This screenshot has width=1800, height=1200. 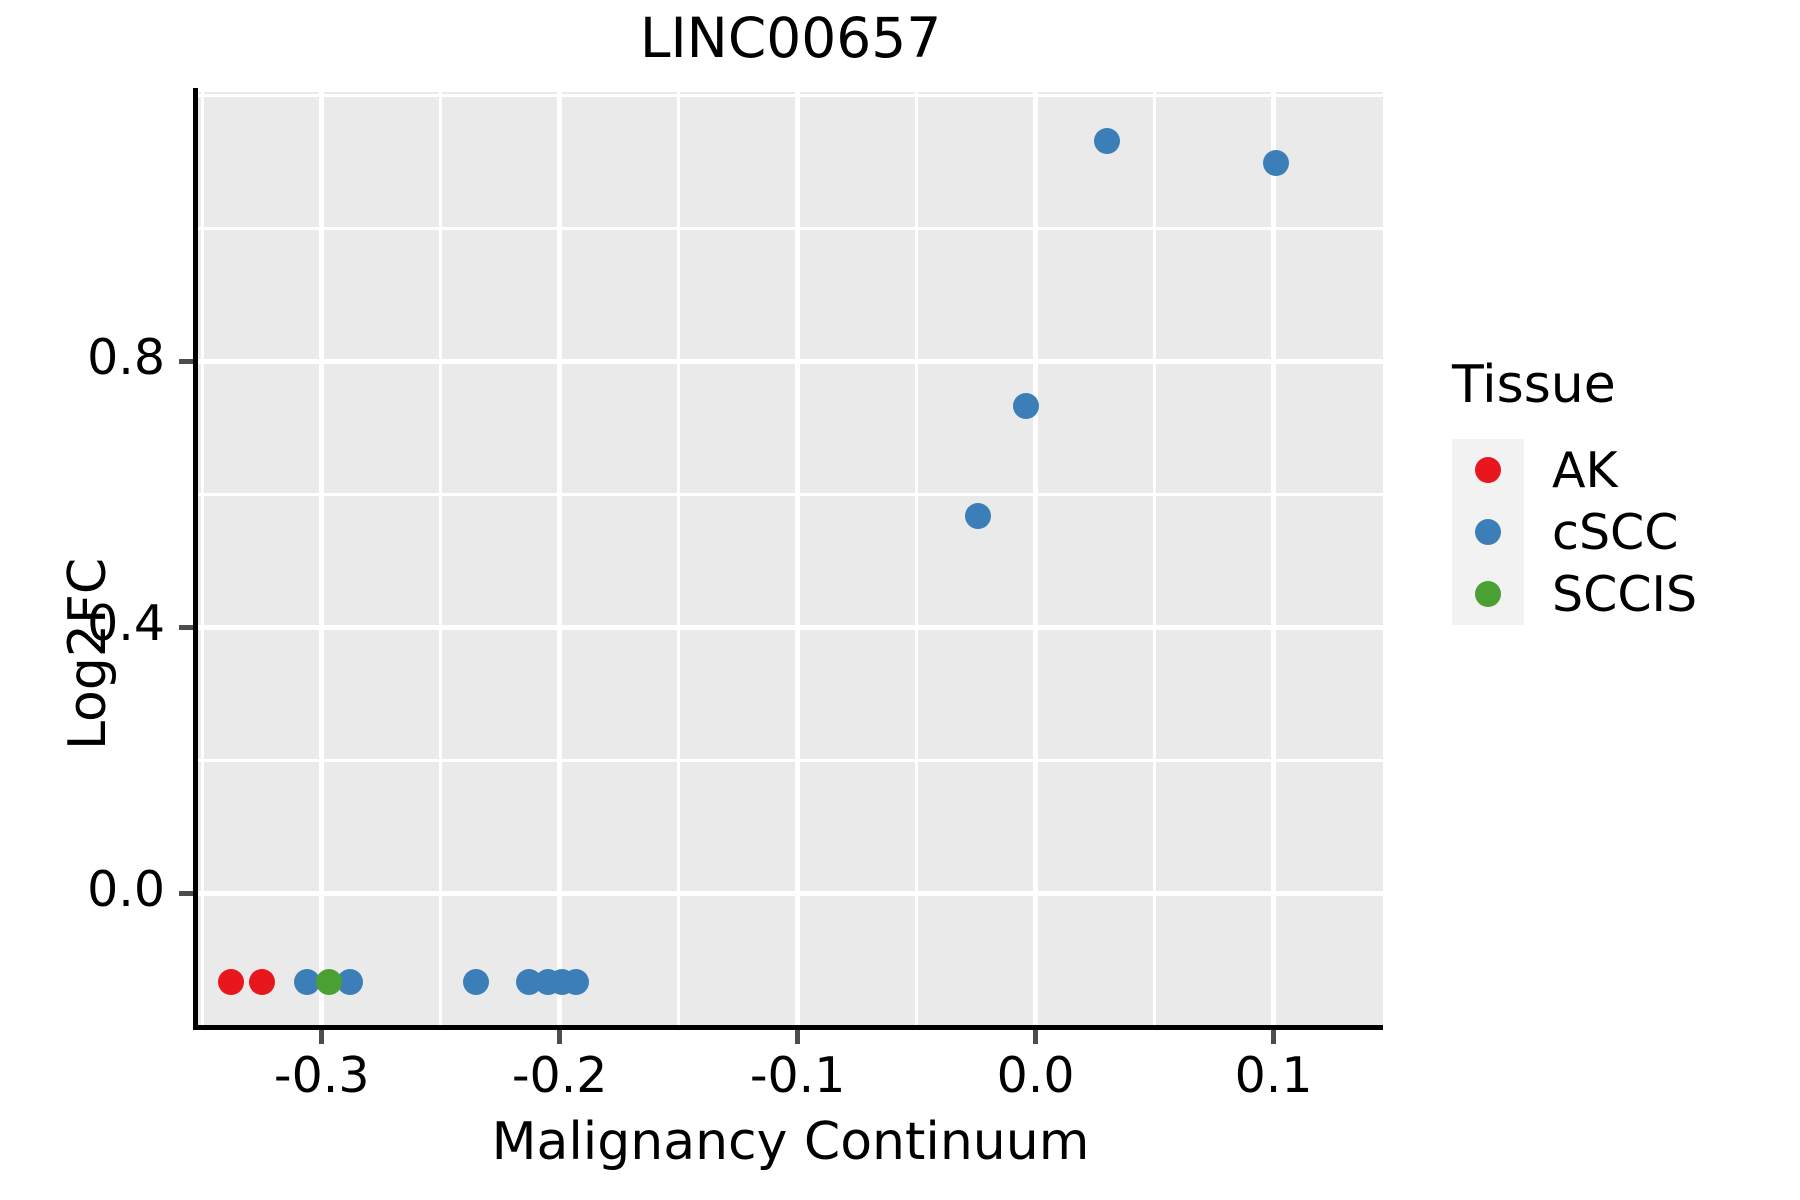 What do you see at coordinates (126, 357) in the screenshot?
I see `y-axis-tick-label: 0.8` at bounding box center [126, 357].